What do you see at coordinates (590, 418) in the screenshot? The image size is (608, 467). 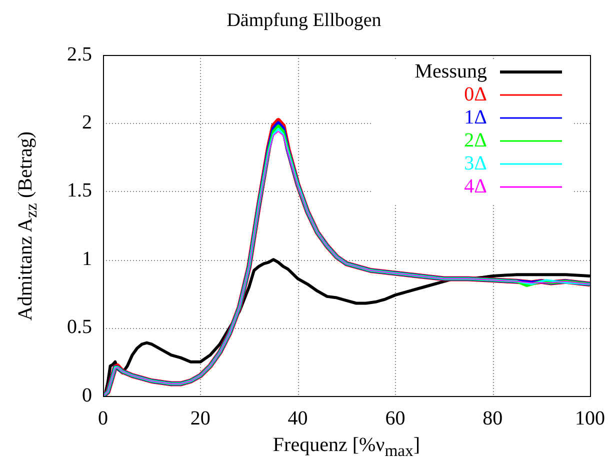 I see `x-tick-label: 100` at bounding box center [590, 418].